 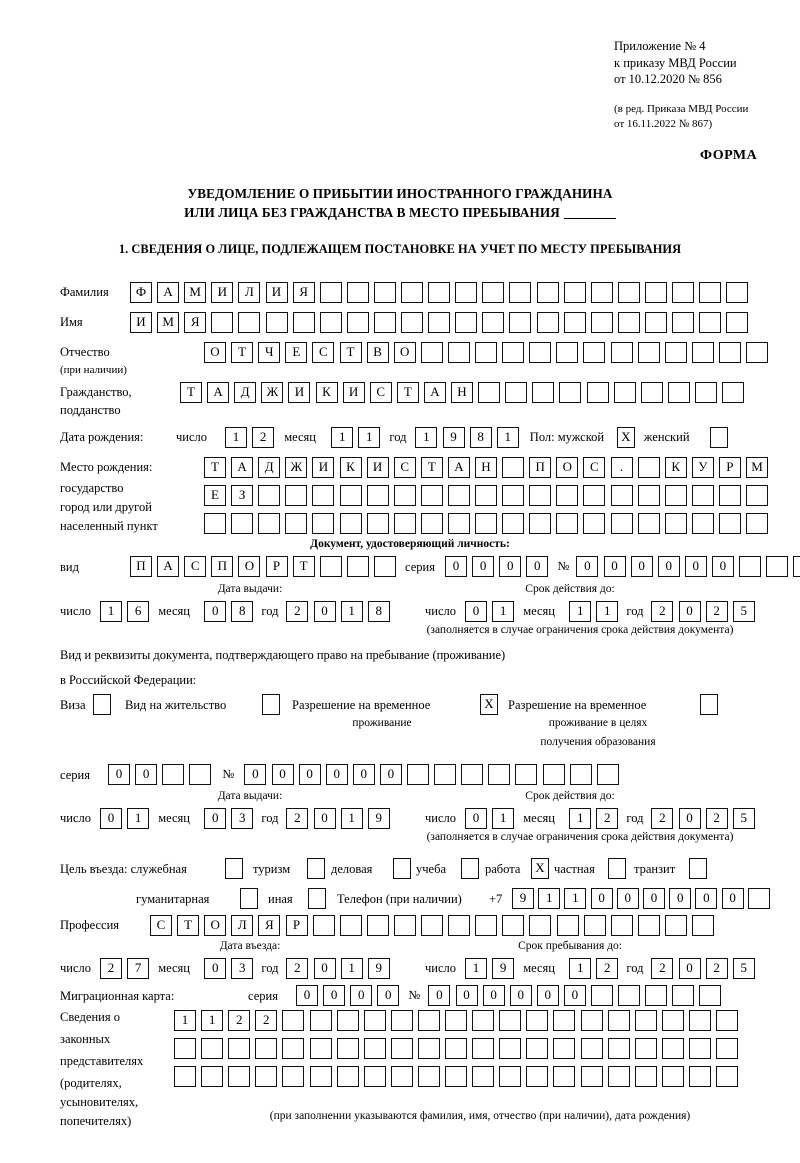 I want to click on patronymic-box-cell: Т, so click(x=350, y=352).